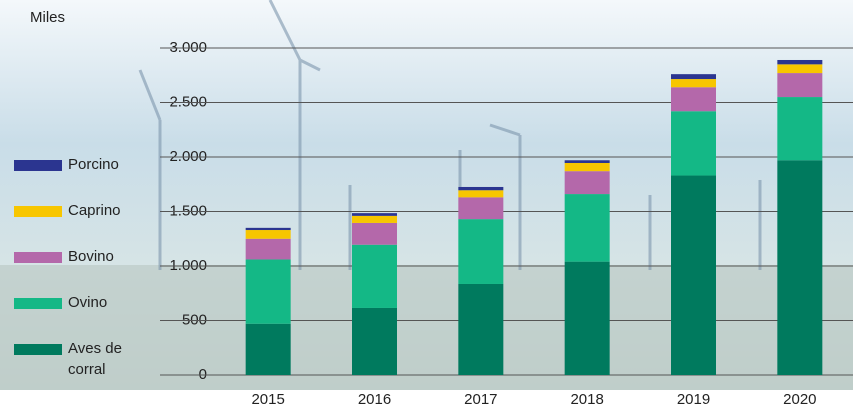  I want to click on y-tick-label: 1.000, so click(188, 265).